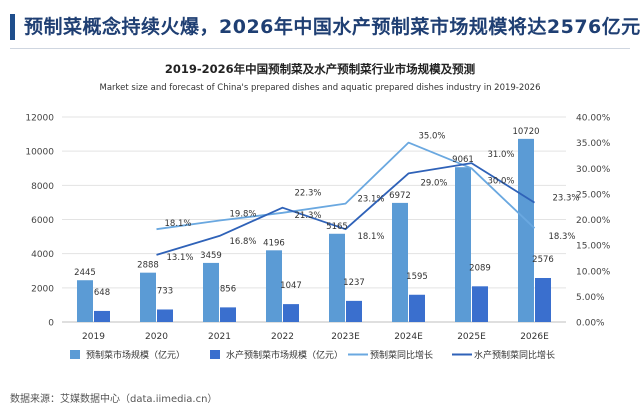 The width and height of the screenshot is (640, 416). I want to click on bar-label-aquatic: 1237, so click(354, 283).